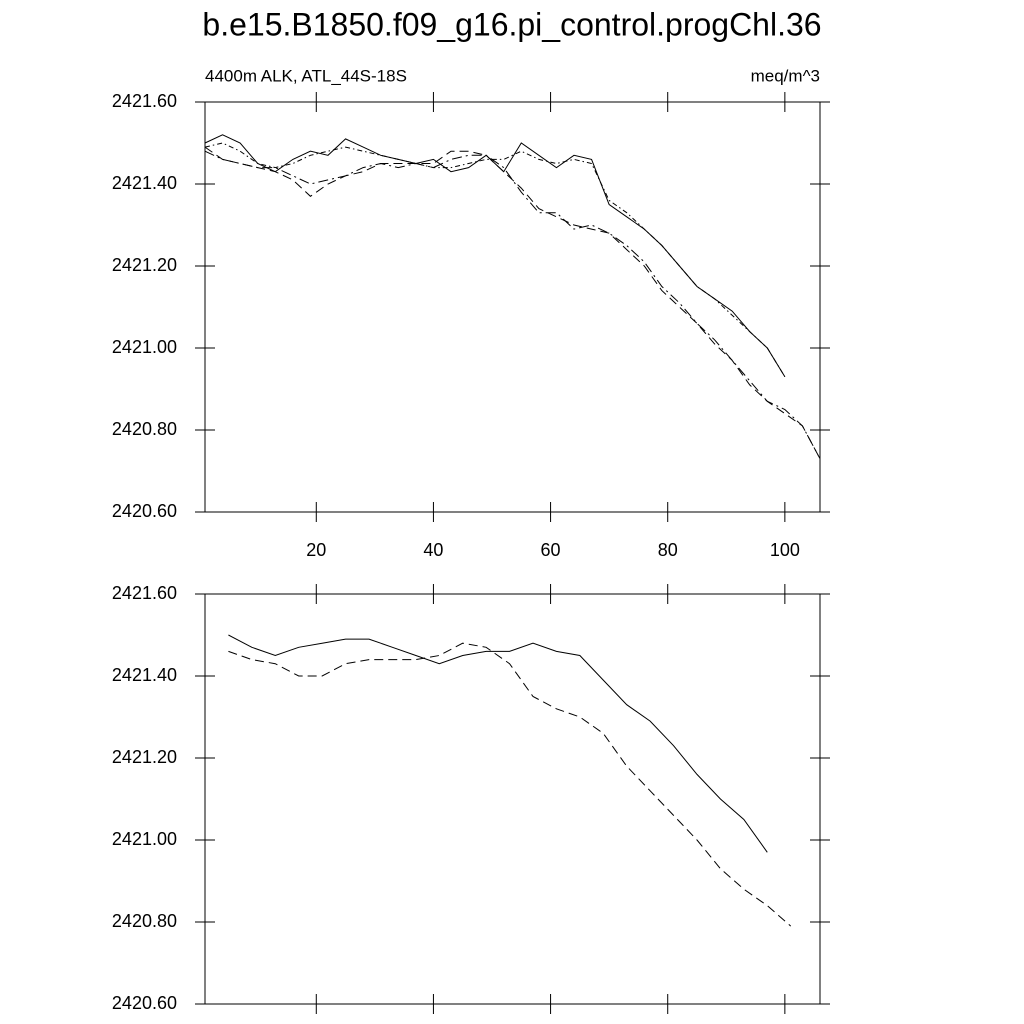  What do you see at coordinates (316, 550) in the screenshot?
I see `x-tick-label: 20` at bounding box center [316, 550].